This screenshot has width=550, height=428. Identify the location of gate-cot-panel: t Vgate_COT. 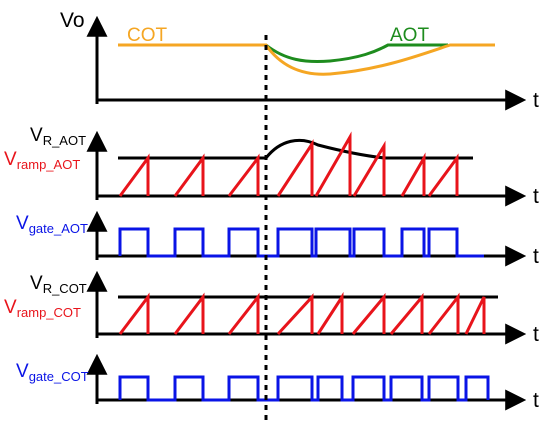
(277, 382).